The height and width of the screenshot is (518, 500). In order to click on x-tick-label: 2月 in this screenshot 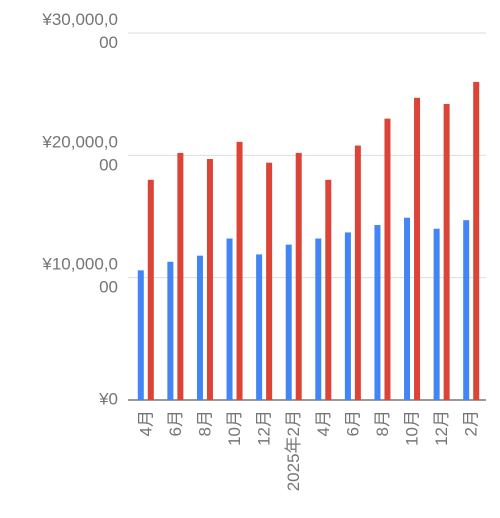, I will do `click(471, 423)`.